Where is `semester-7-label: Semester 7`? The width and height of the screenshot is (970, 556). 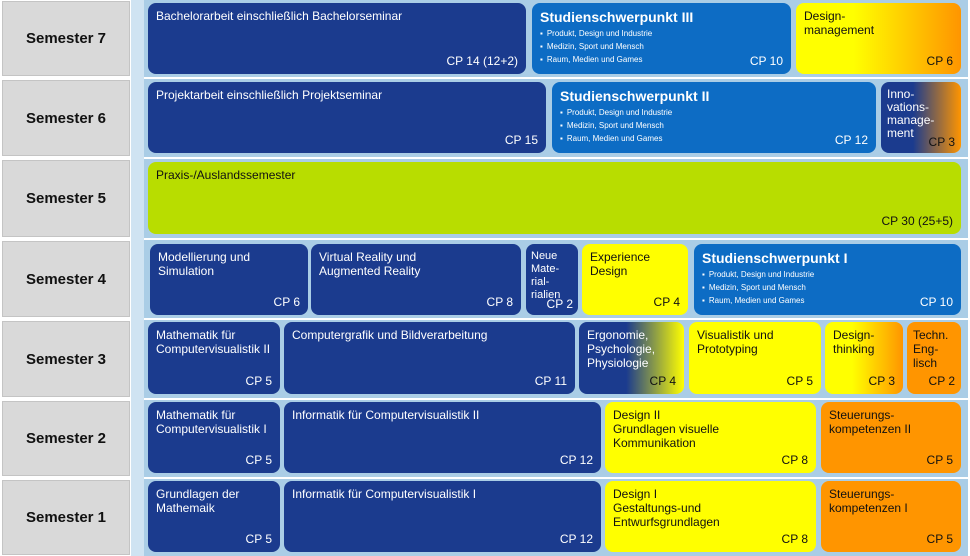 semester-7-label: Semester 7 is located at coordinates (66, 38).